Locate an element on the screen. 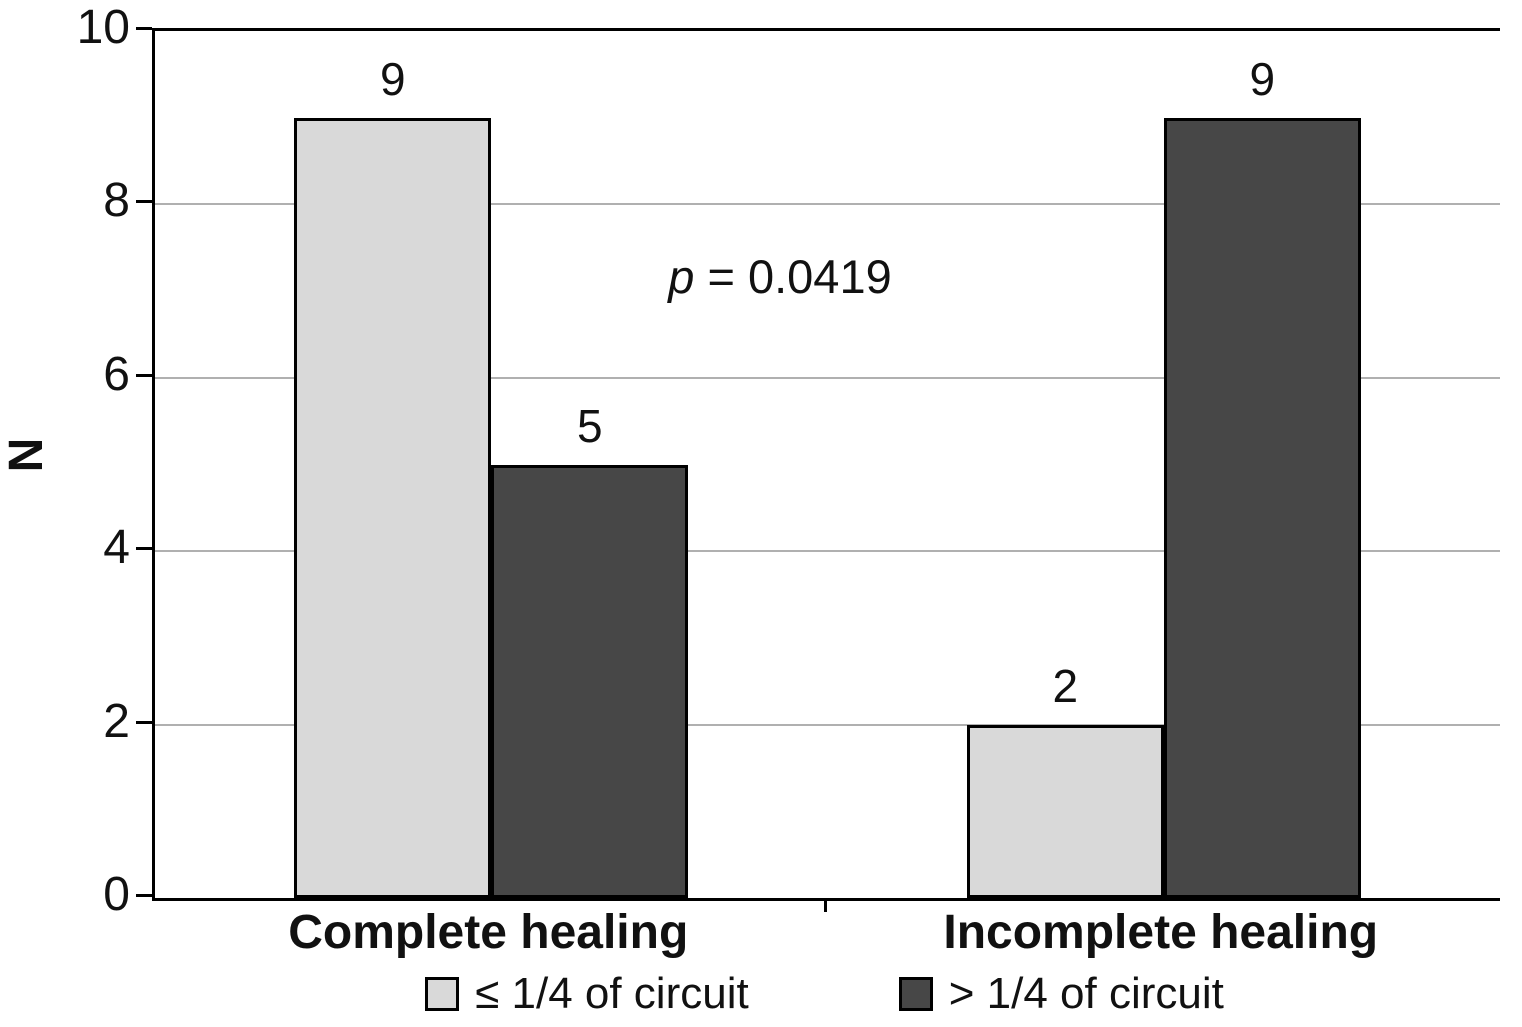 The image size is (1522, 1027). x-tick-mark-center is located at coordinates (825, 905).